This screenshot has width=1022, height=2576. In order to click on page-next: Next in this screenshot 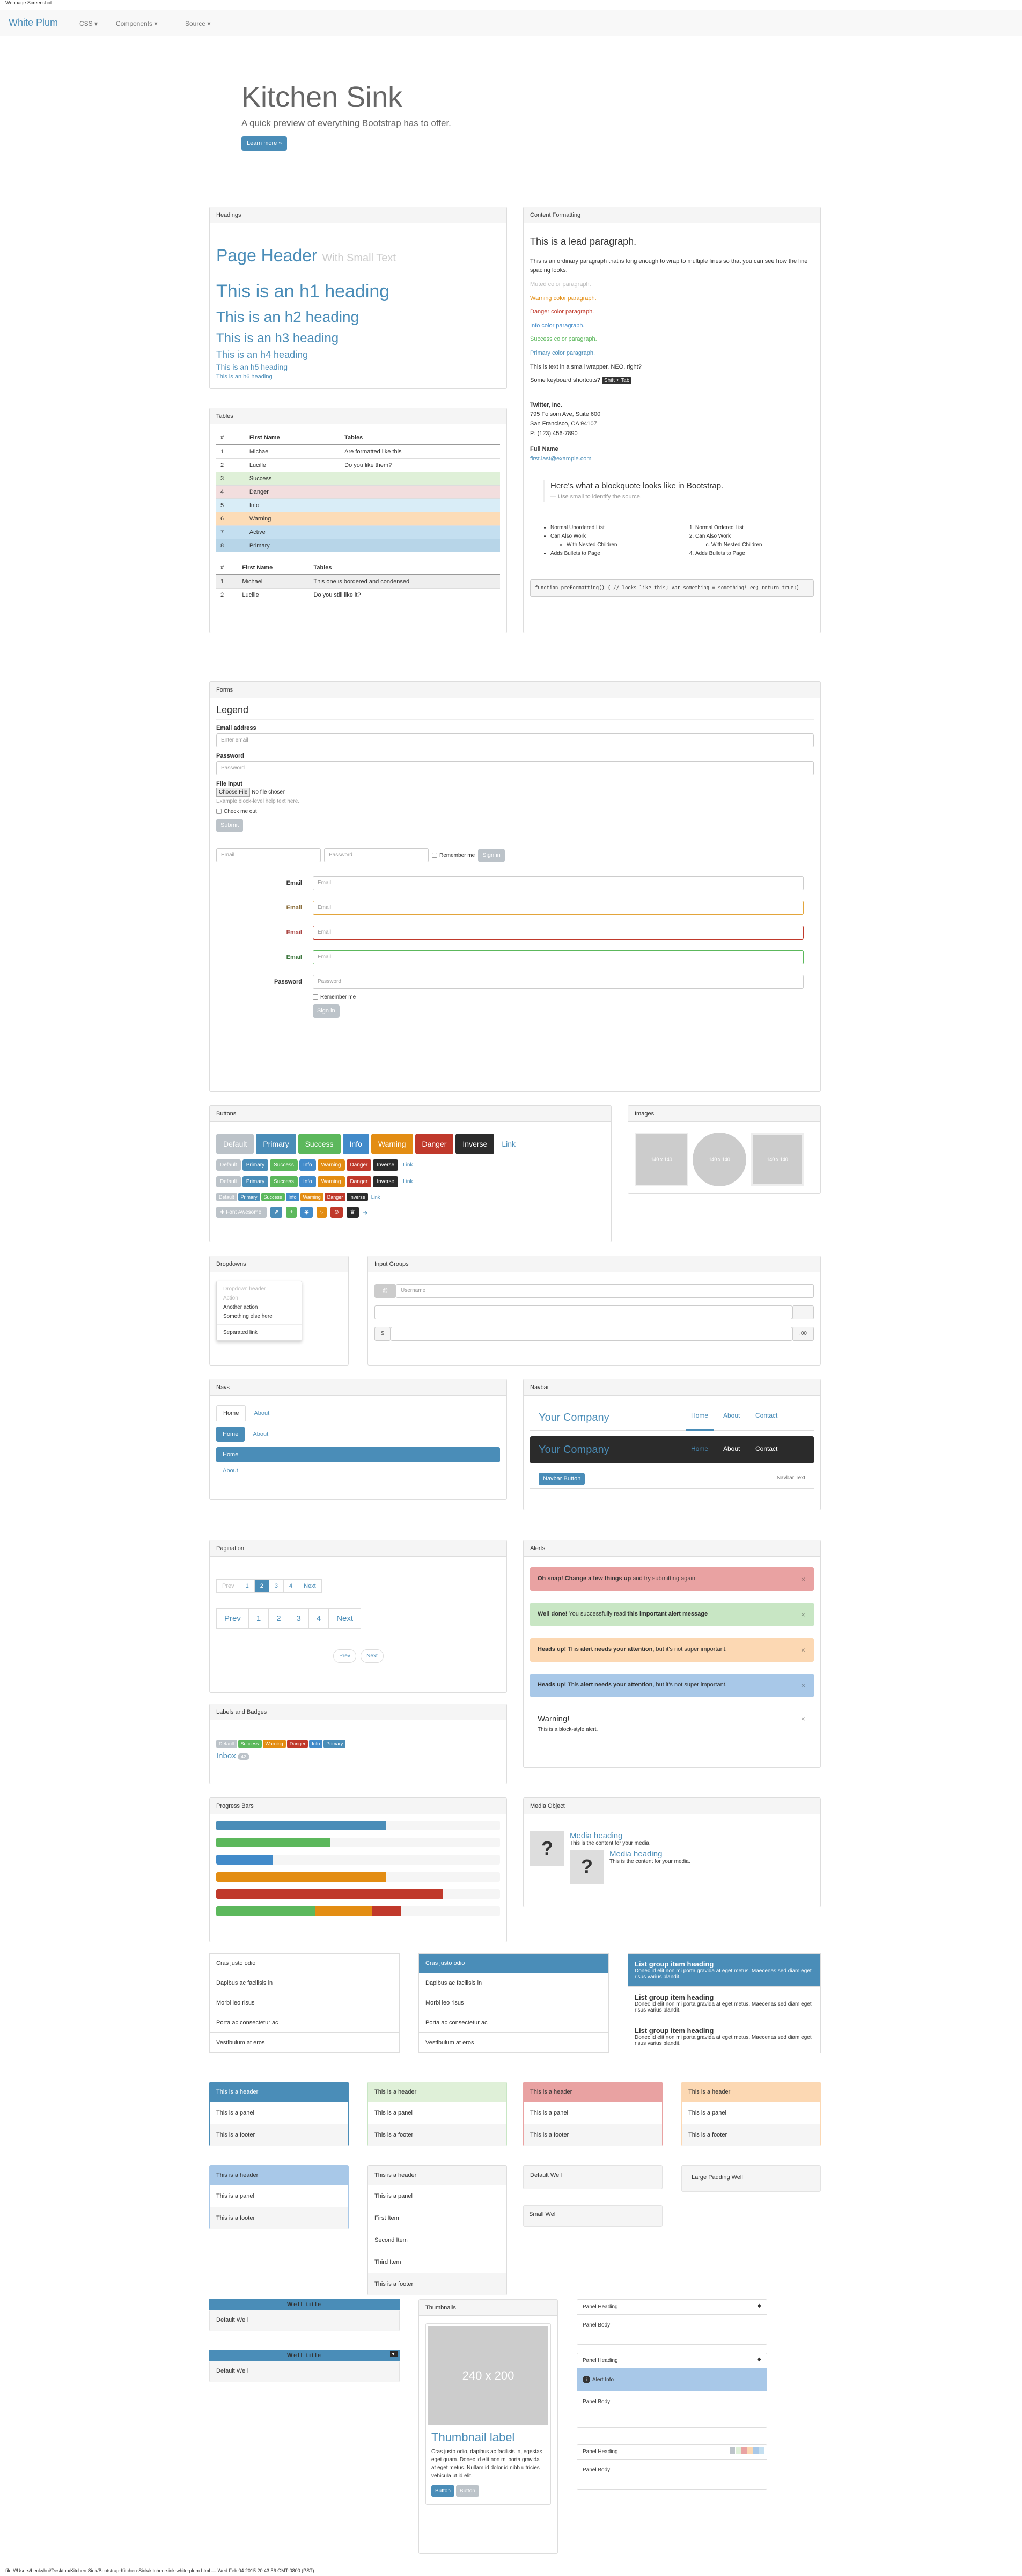, I will do `click(310, 1586)`.